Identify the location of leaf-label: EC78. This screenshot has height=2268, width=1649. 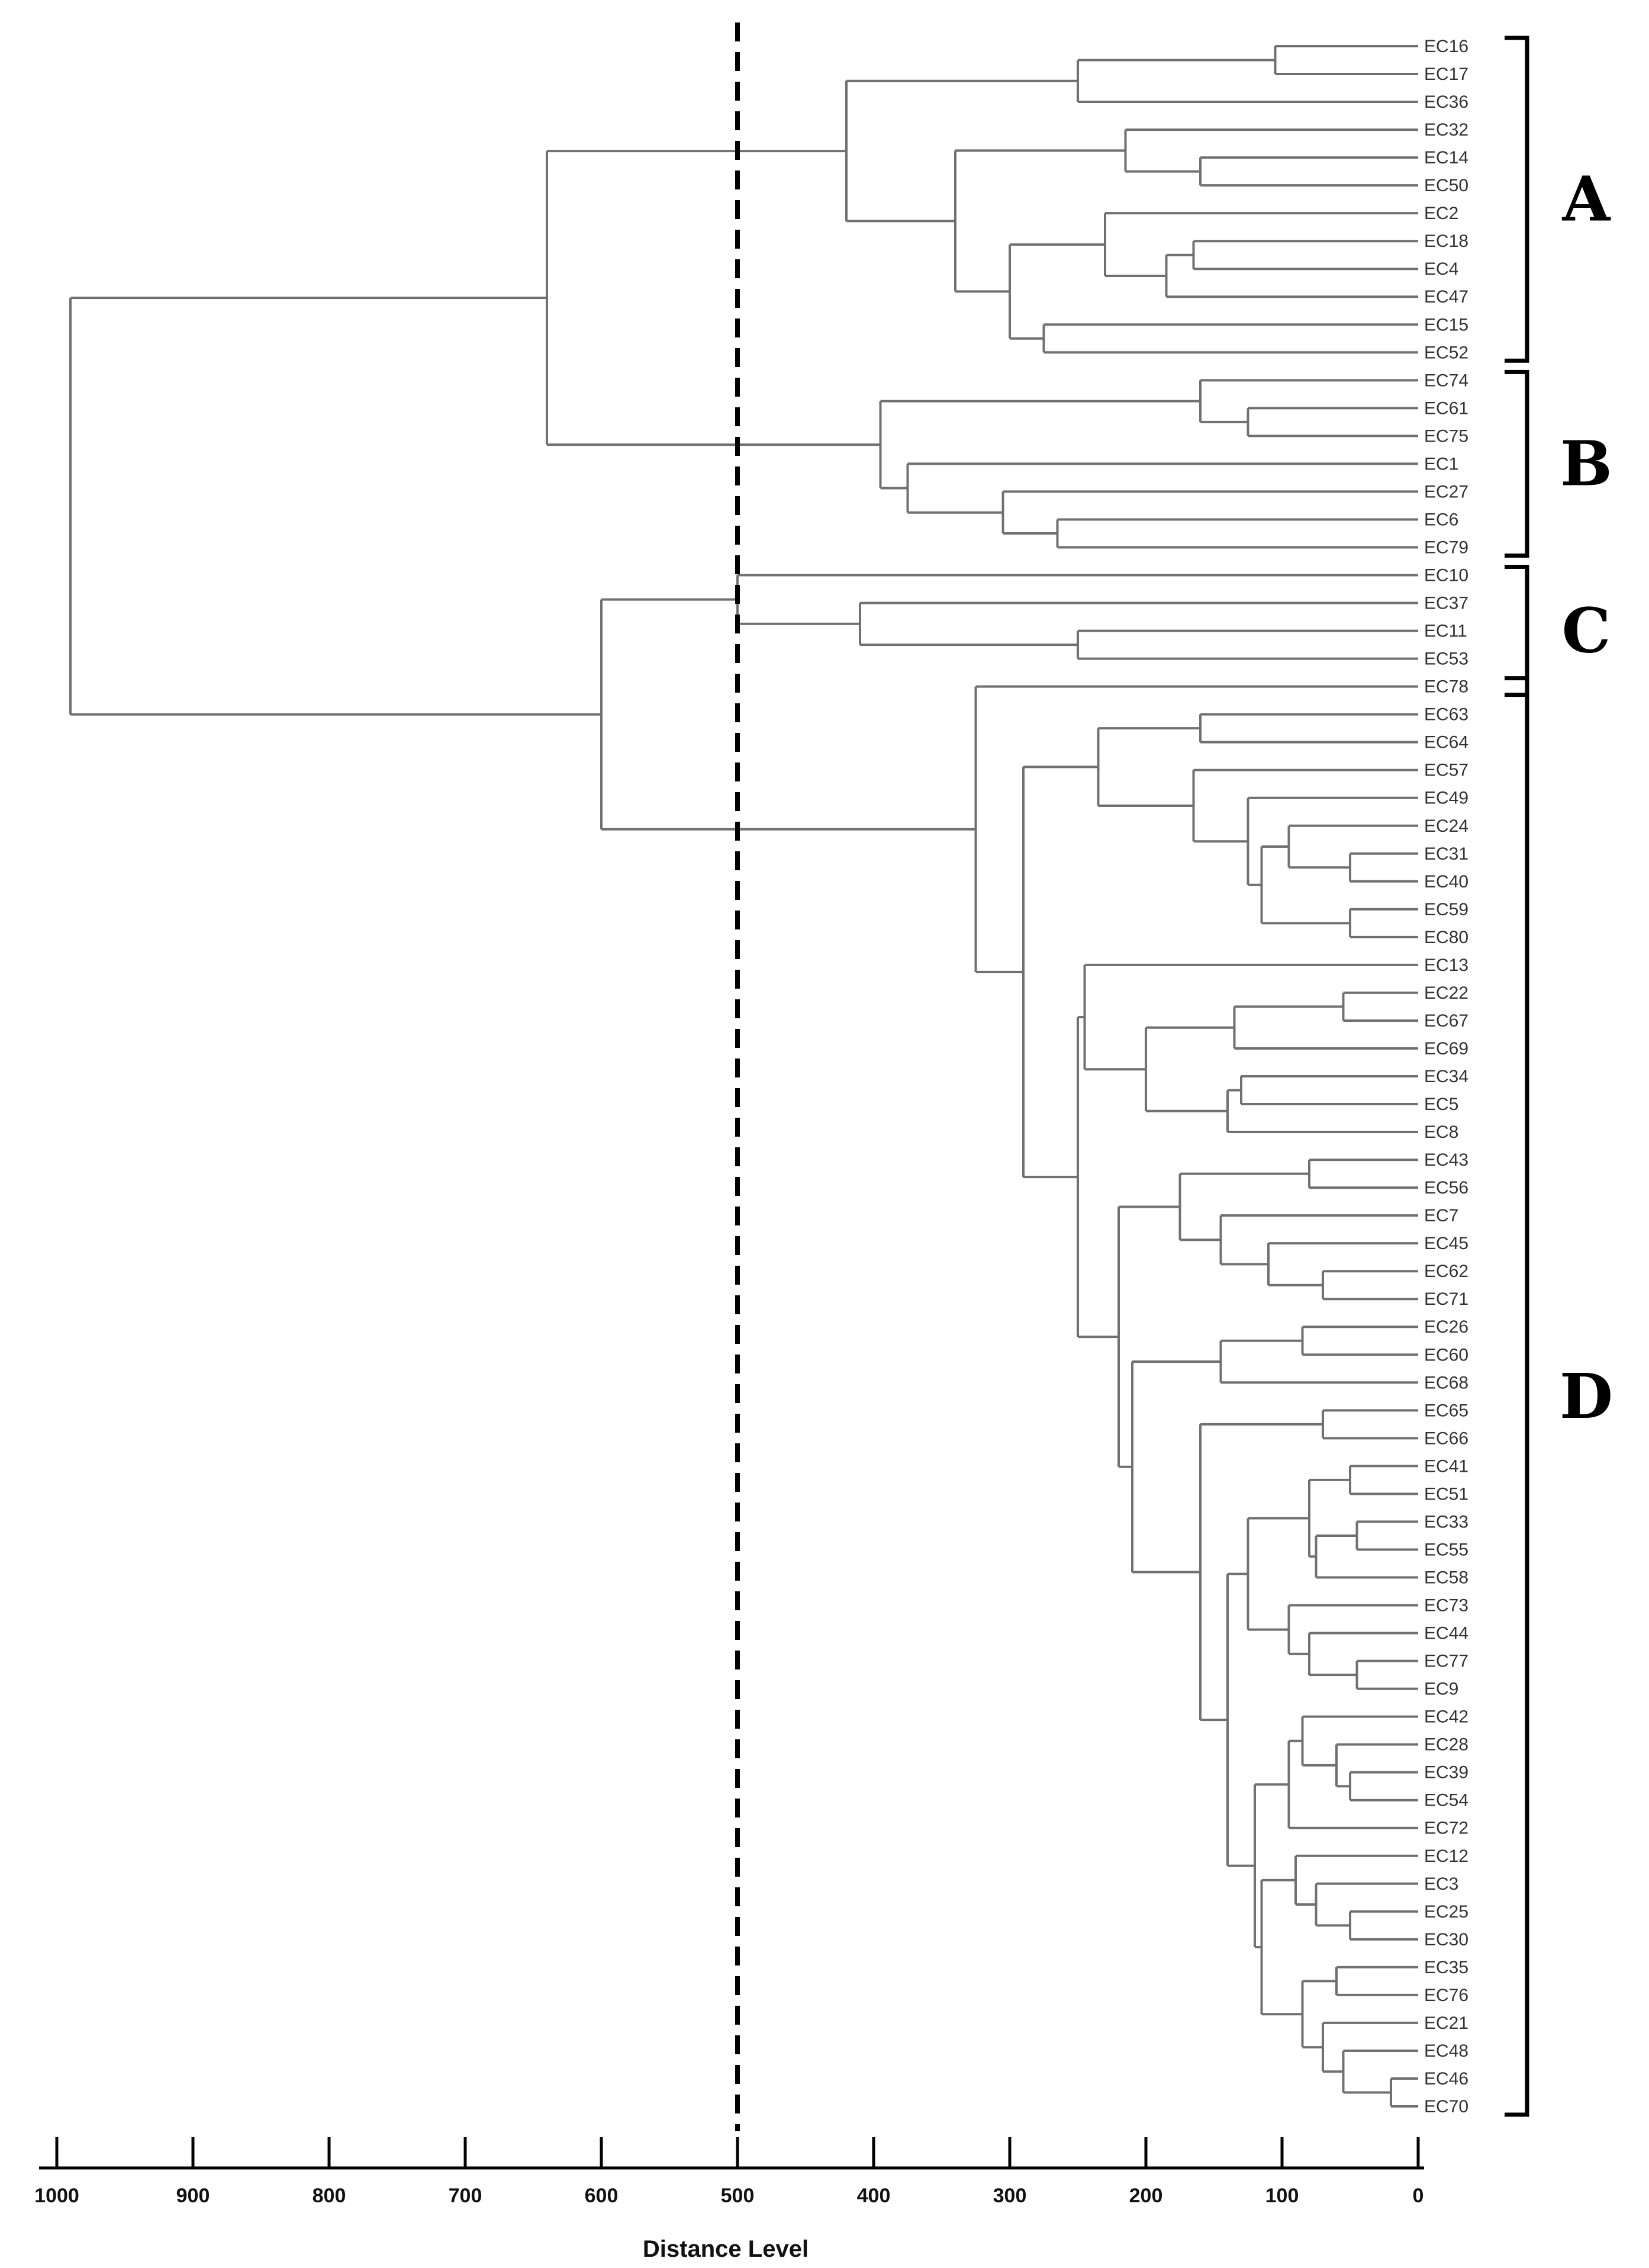
(1446, 687).